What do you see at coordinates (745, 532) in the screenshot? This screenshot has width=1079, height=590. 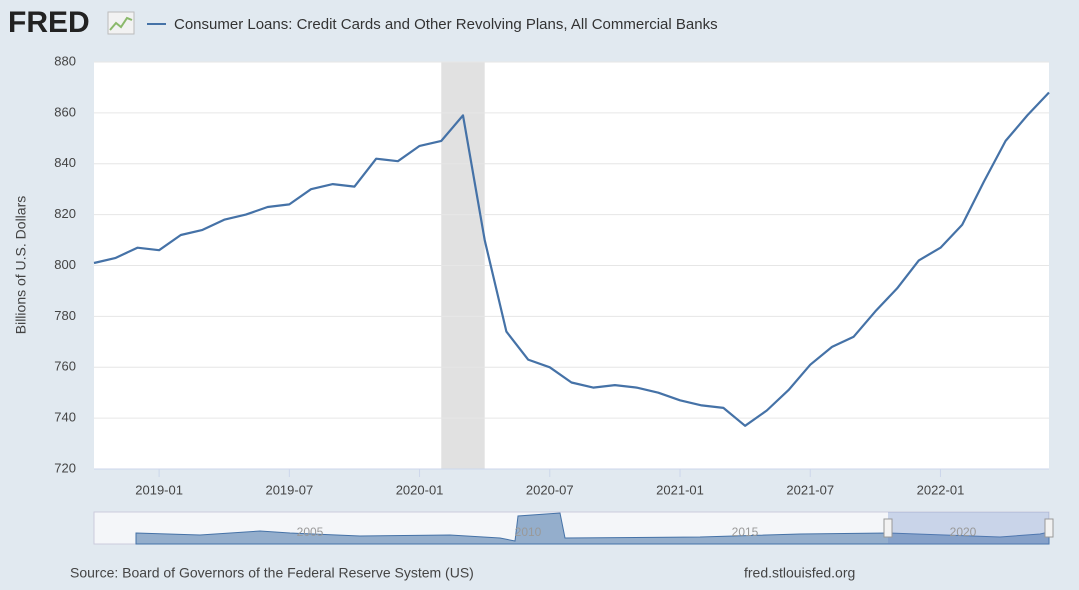 I see `navigator-label: 2015` at bounding box center [745, 532].